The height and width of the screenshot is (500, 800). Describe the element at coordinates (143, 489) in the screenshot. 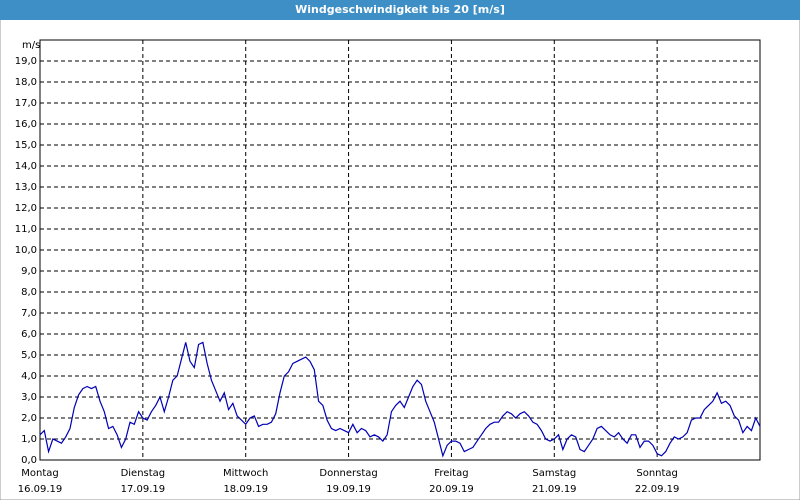

I see `x-tick-date: 17.09.19` at that location.